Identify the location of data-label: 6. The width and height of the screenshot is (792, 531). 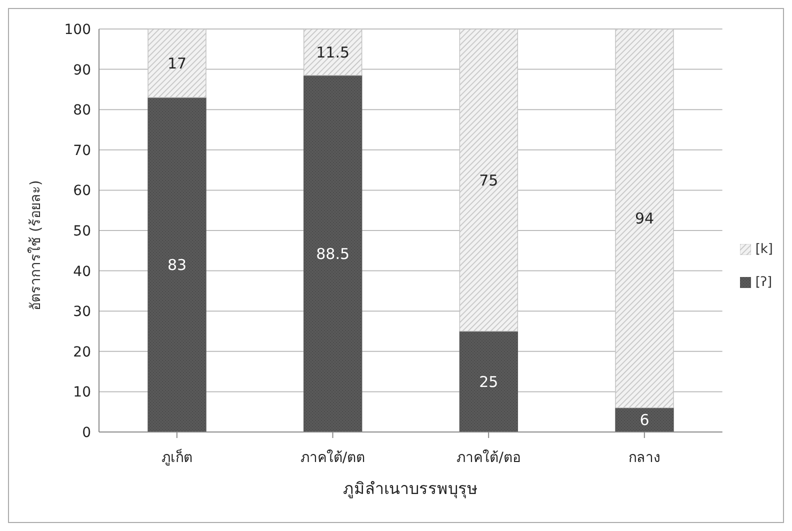
(645, 420).